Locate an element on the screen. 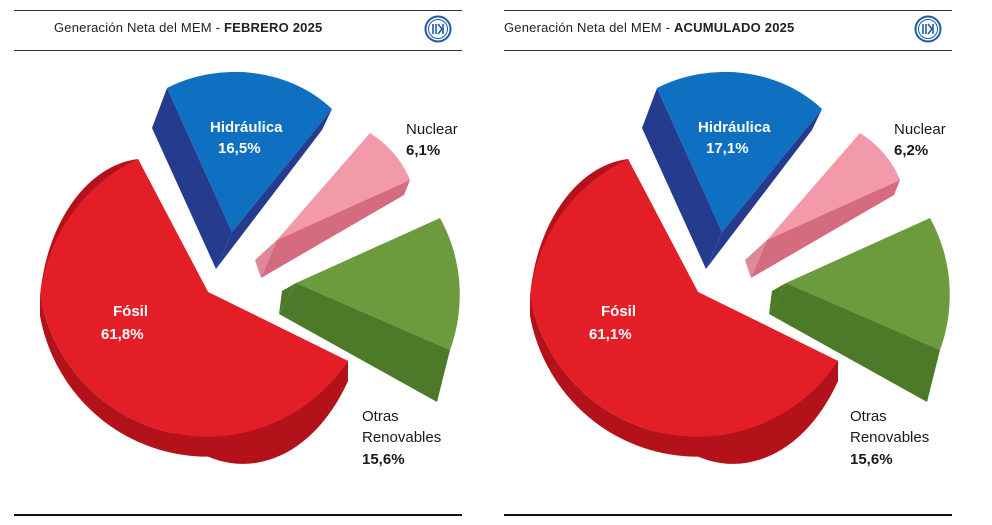 The height and width of the screenshot is (525, 992). value-fosil: 61,8% is located at coordinates (122, 334).